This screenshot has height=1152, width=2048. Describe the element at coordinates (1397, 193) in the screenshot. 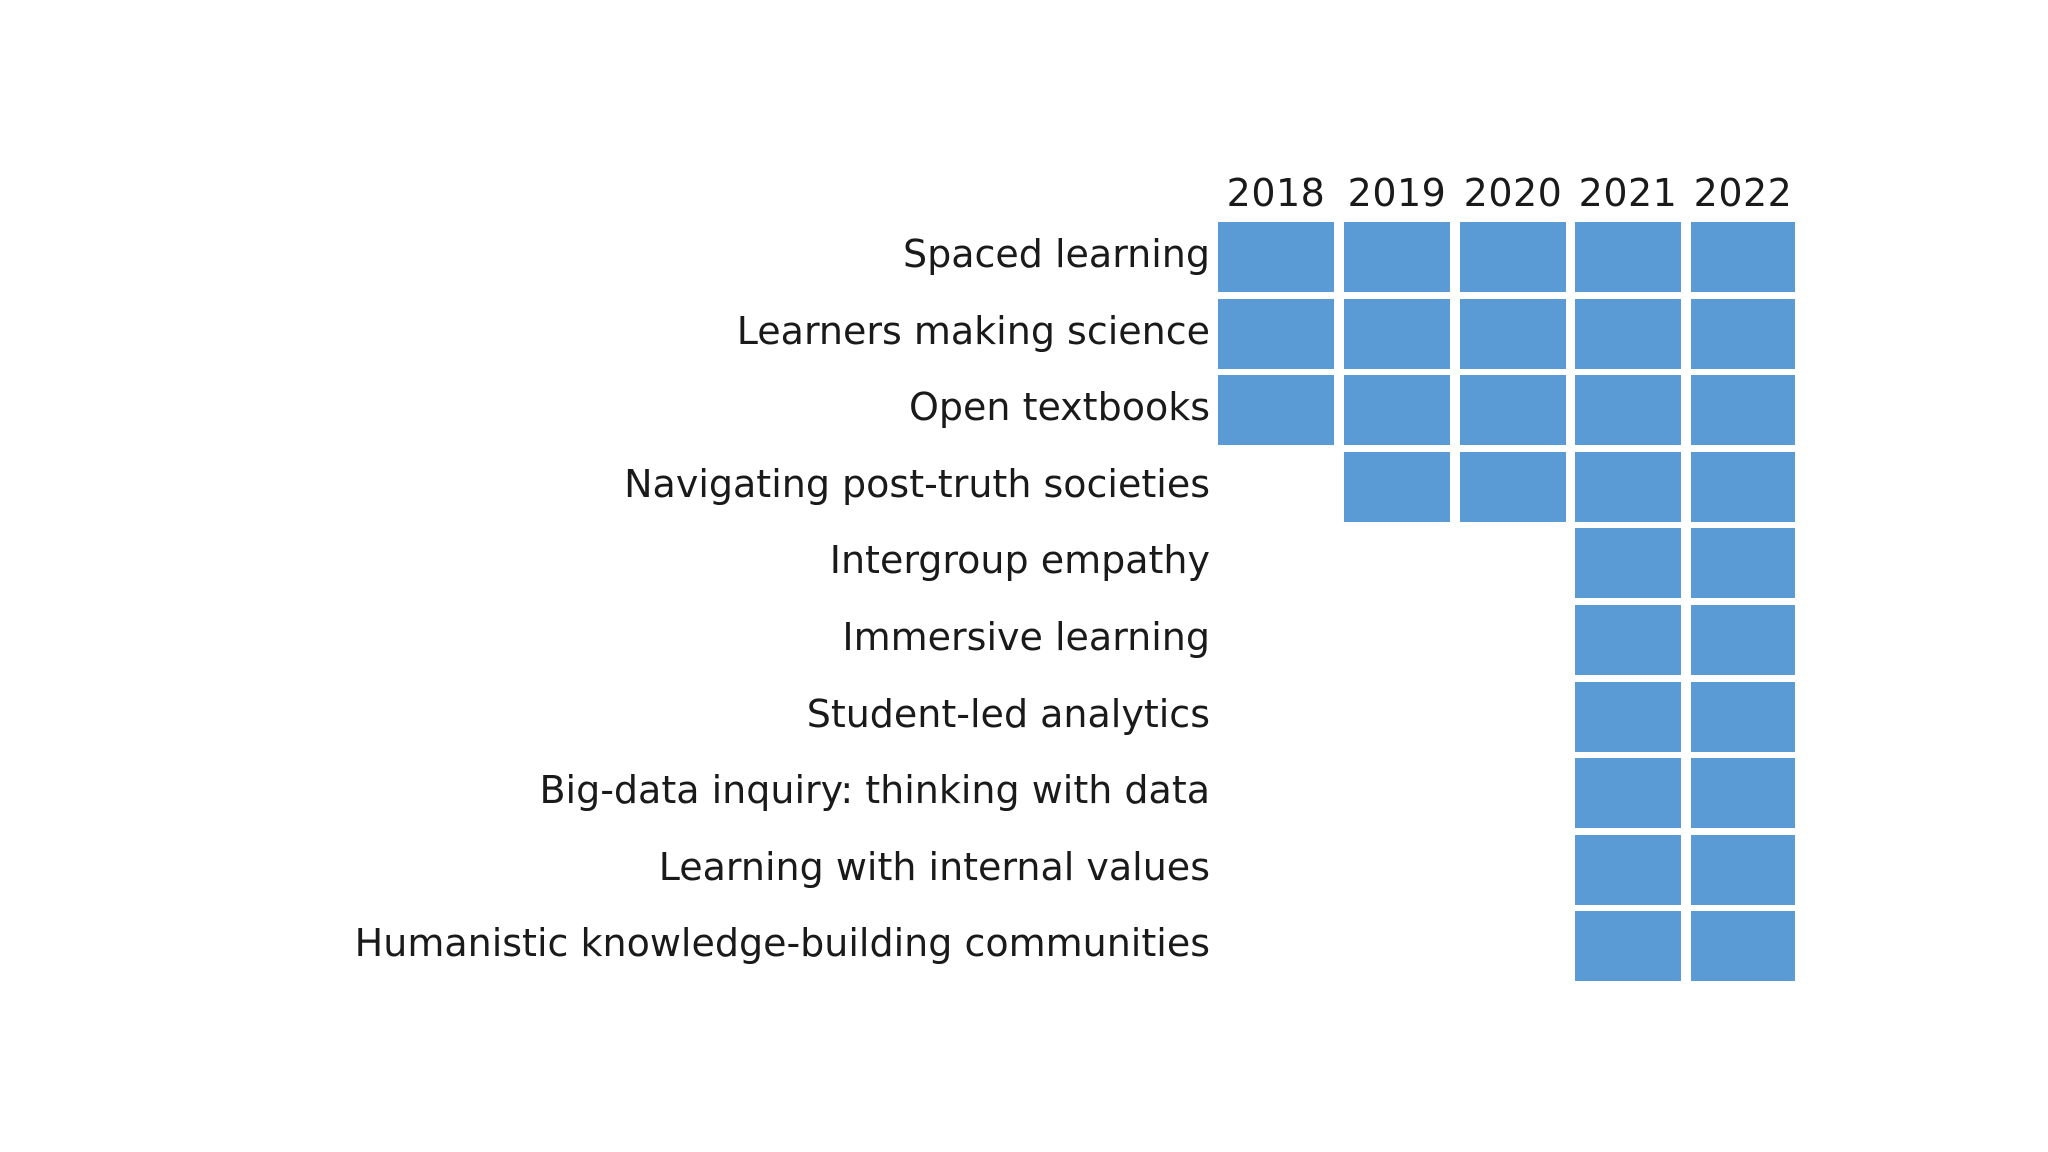

I see `column-header-2019: 2019` at that location.